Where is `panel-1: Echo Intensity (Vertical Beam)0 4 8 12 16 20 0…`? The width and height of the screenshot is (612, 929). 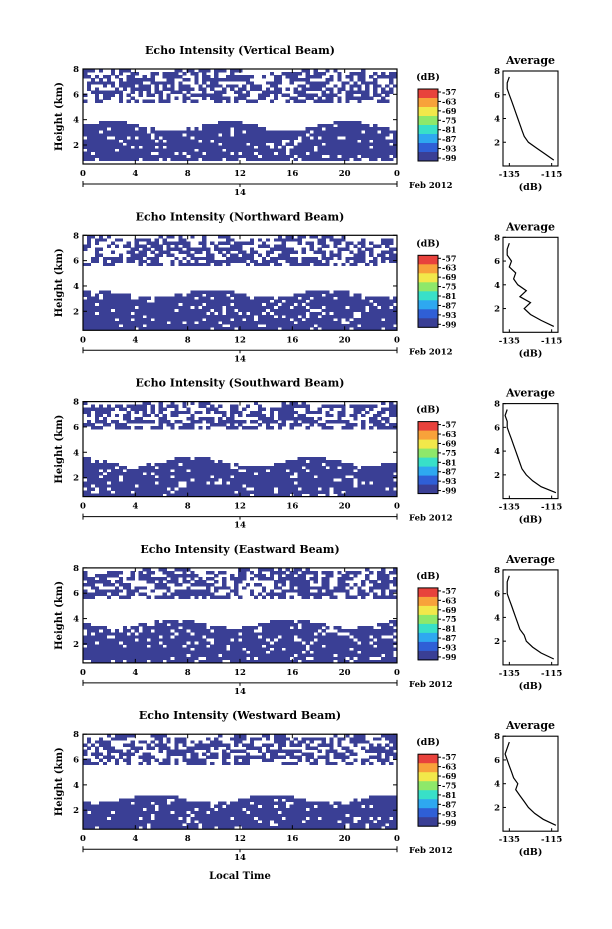
panel-1: Echo Intensity (Vertical Beam)0 4 8 12 16 20 0… is located at coordinates (308, 121).